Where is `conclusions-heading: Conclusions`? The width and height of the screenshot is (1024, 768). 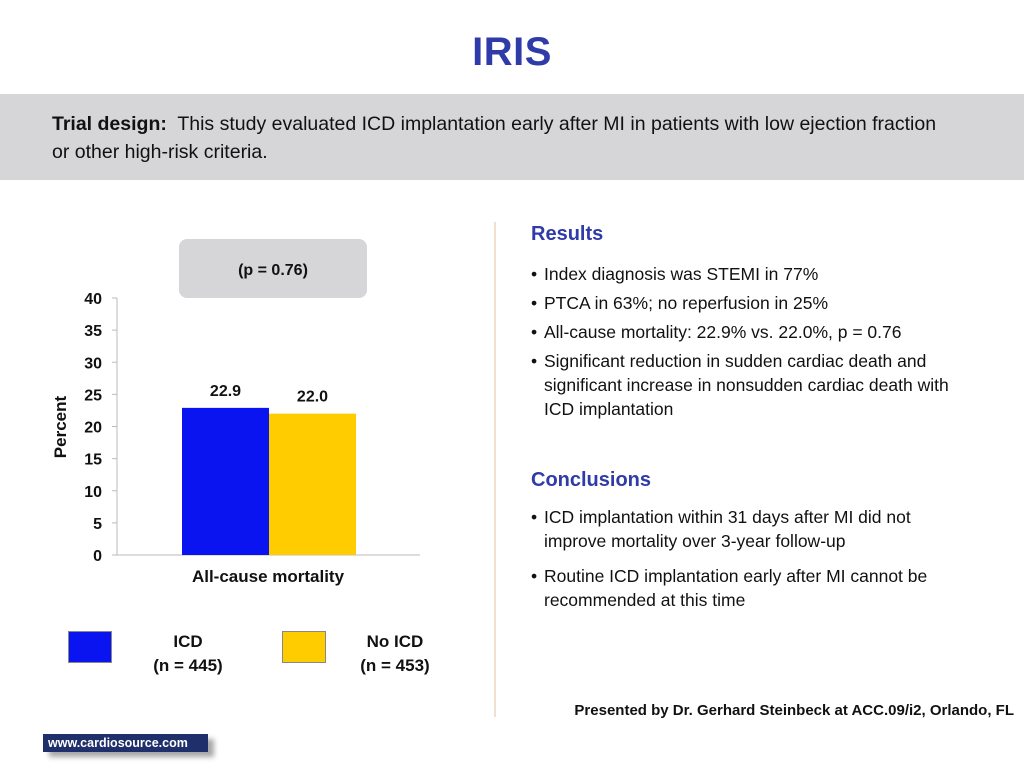 conclusions-heading: Conclusions is located at coordinates (591, 480).